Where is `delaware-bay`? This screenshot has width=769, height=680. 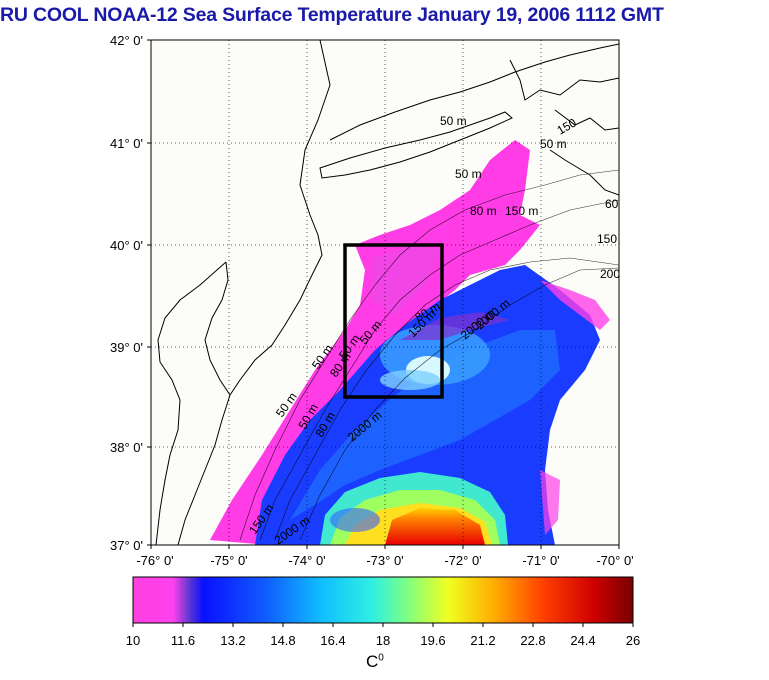
delaware-bay is located at coordinates (191, 403).